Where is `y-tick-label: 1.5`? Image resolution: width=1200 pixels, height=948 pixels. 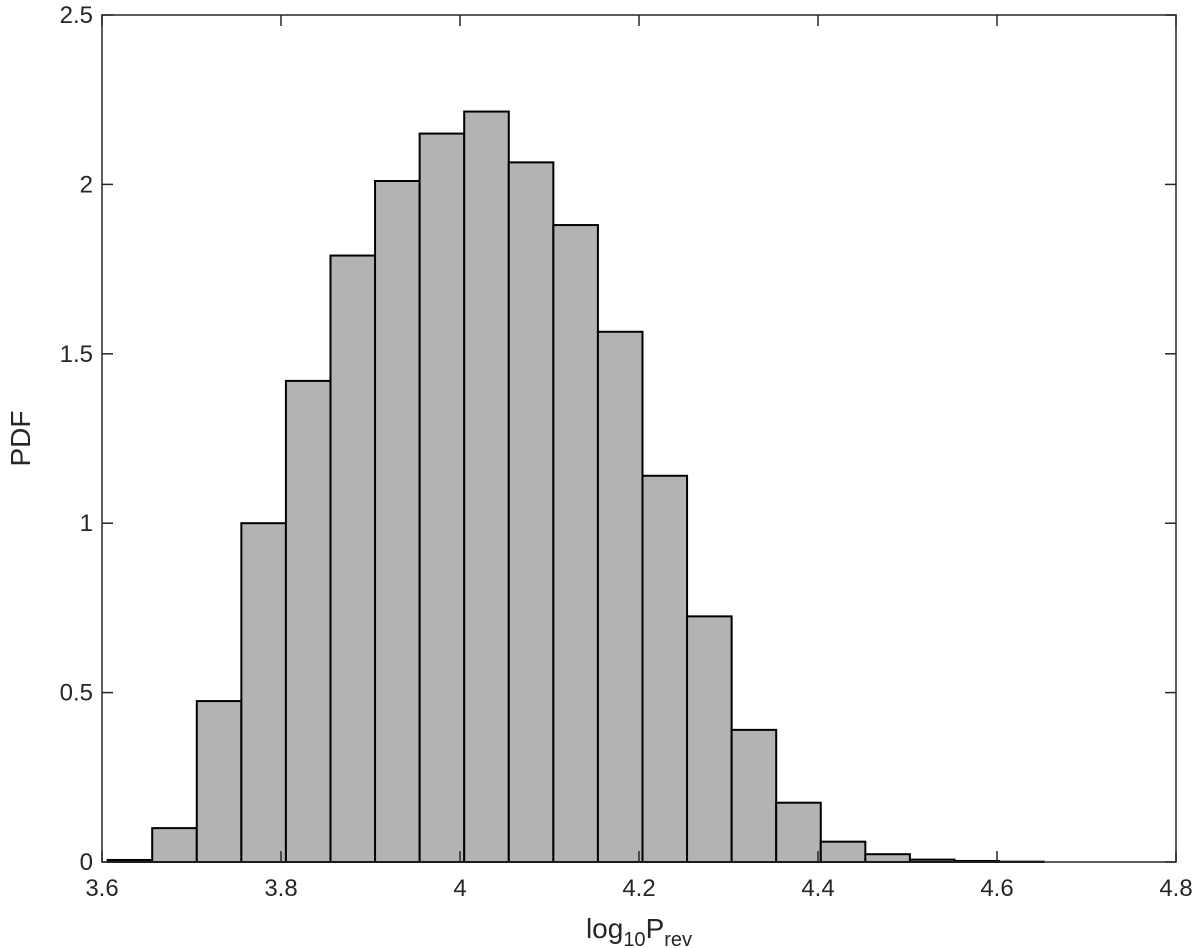 y-tick-label: 1.5 is located at coordinates (76, 354).